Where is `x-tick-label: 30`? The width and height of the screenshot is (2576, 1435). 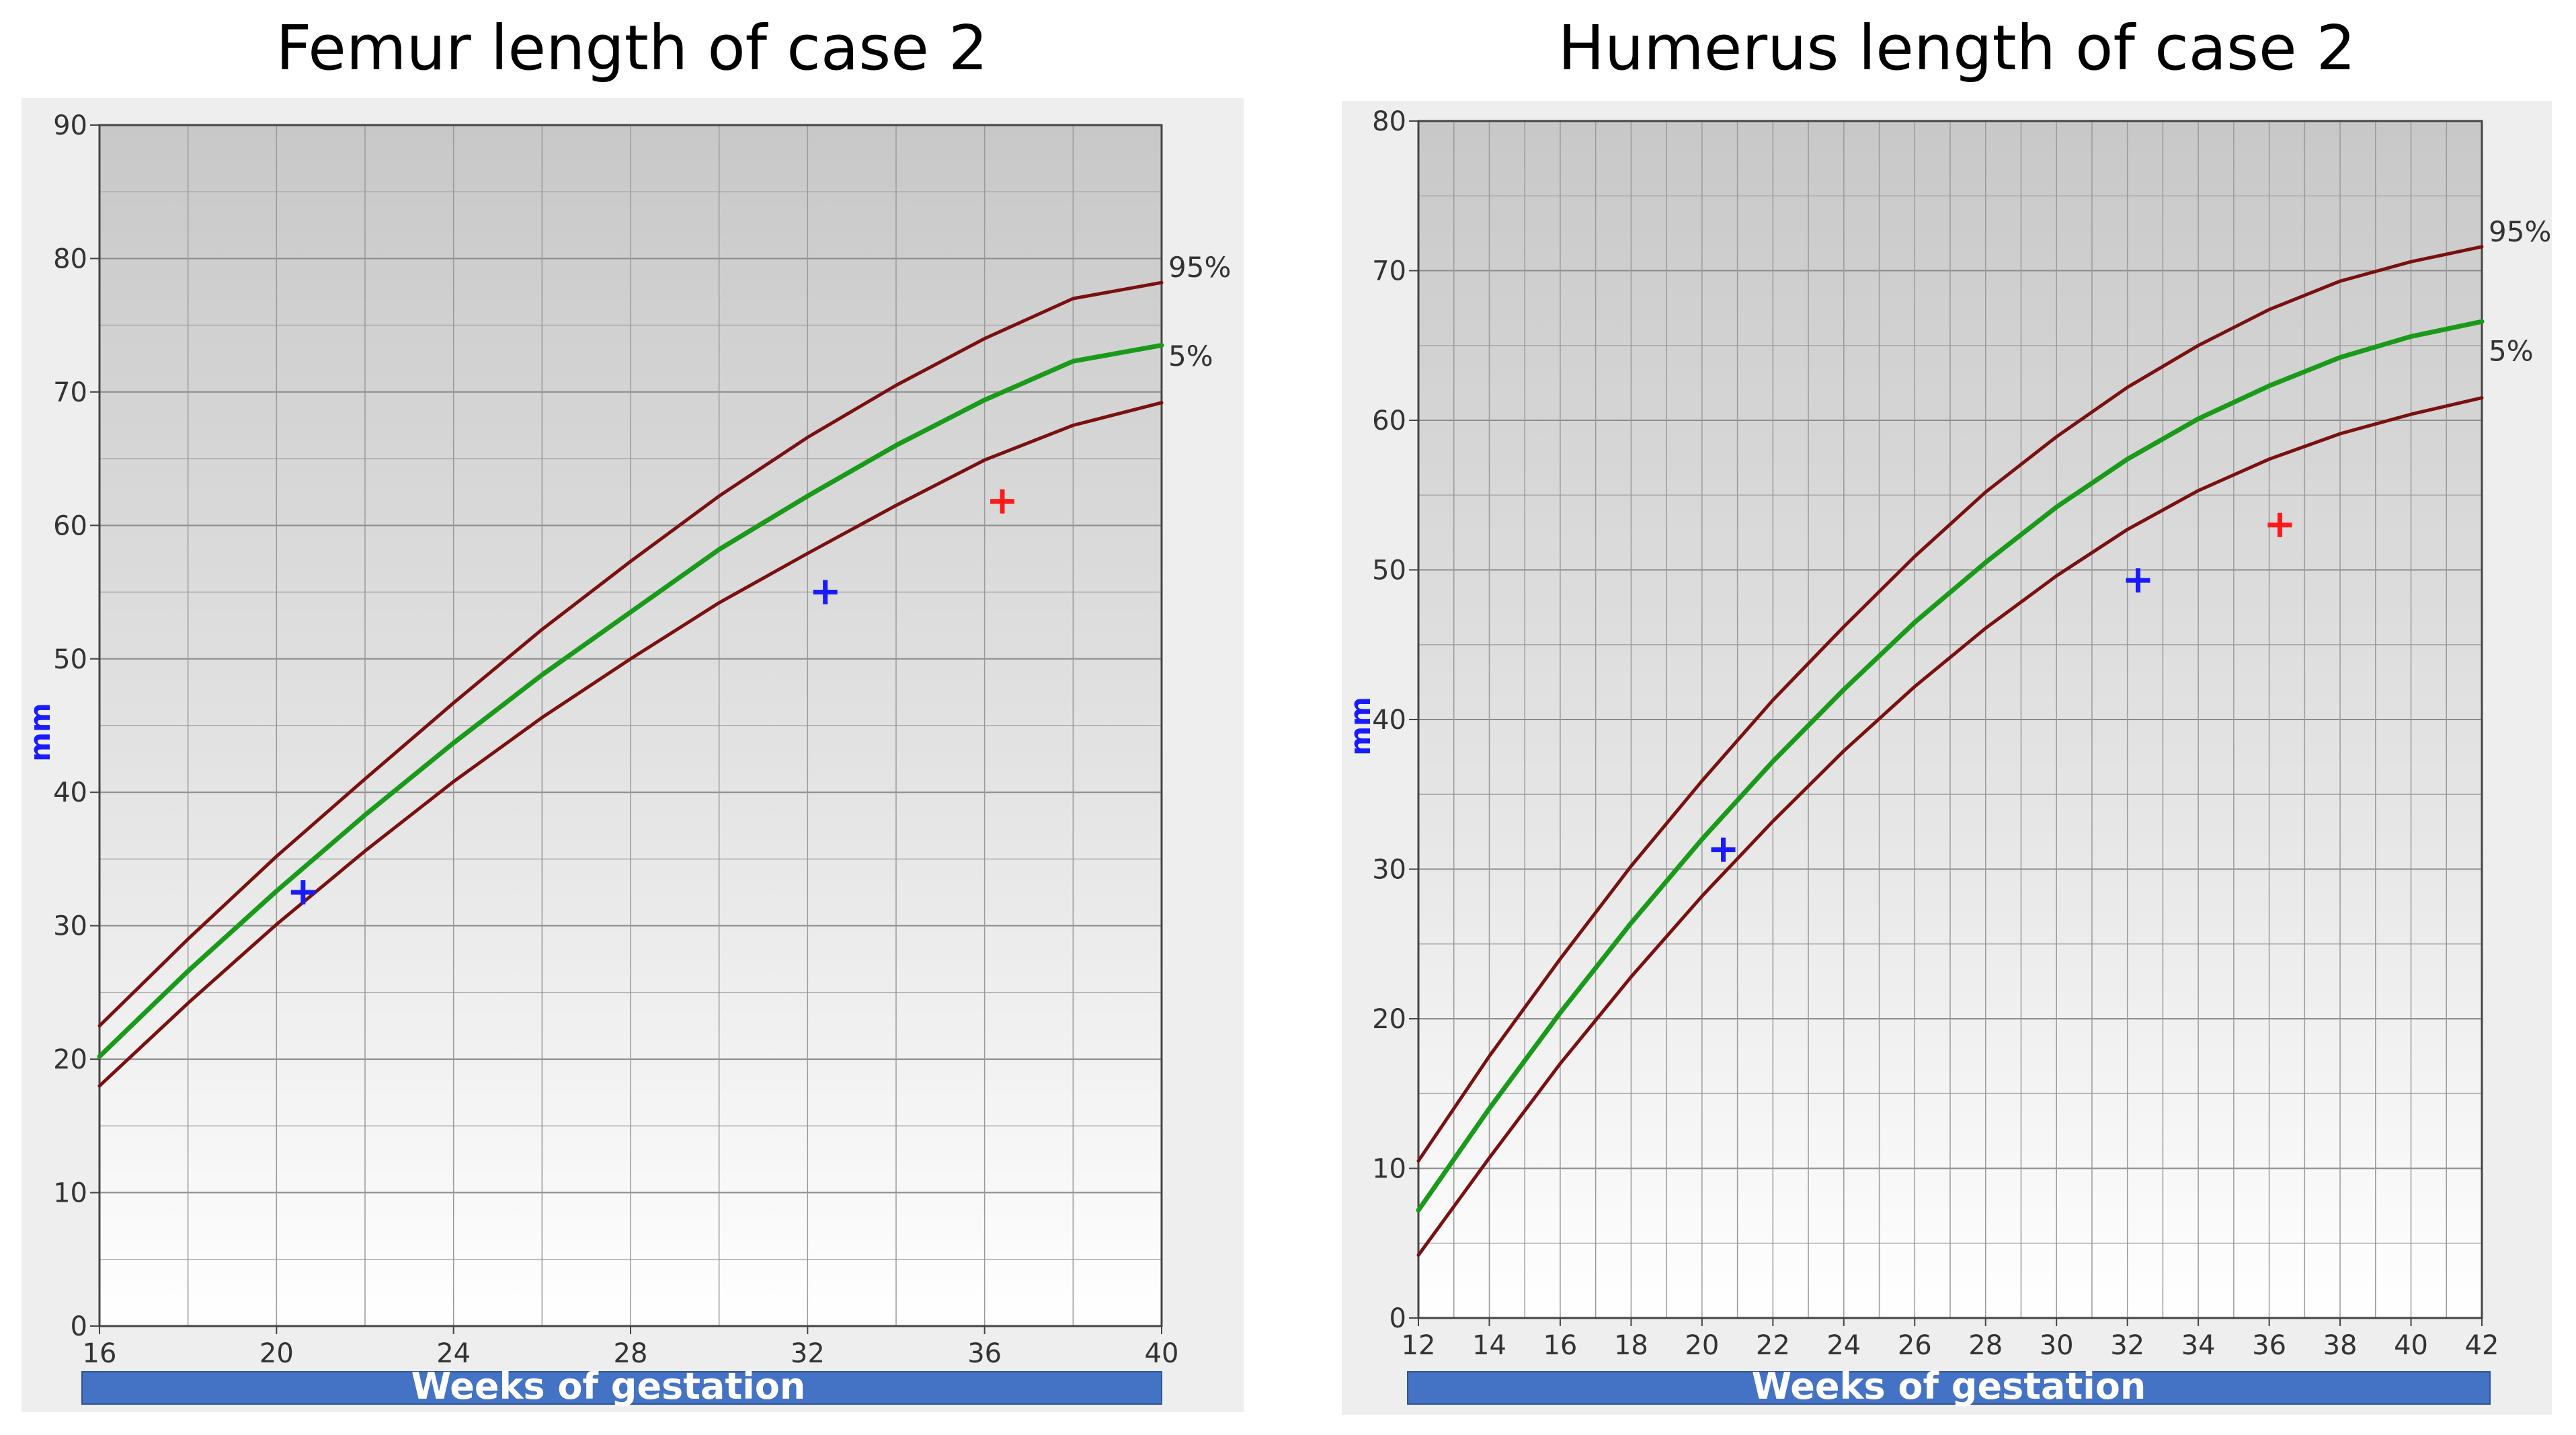
x-tick-label: 30 is located at coordinates (2057, 1345).